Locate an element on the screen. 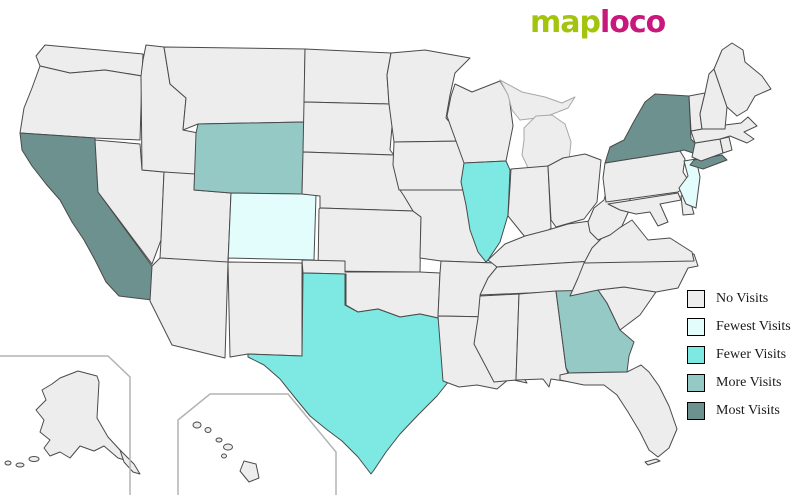  legend-swatch-more-visits is located at coordinates (696, 383).